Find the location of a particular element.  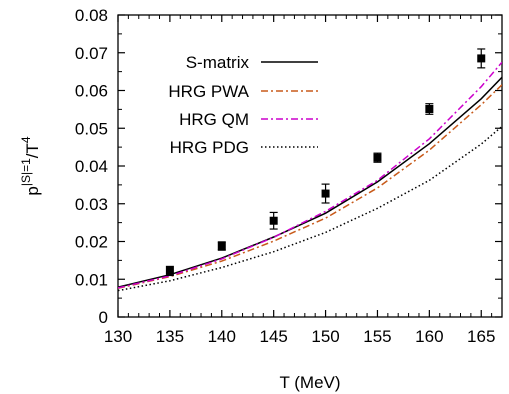

y-axis-title: p|S|=1/T4 is located at coordinates (30, 166).